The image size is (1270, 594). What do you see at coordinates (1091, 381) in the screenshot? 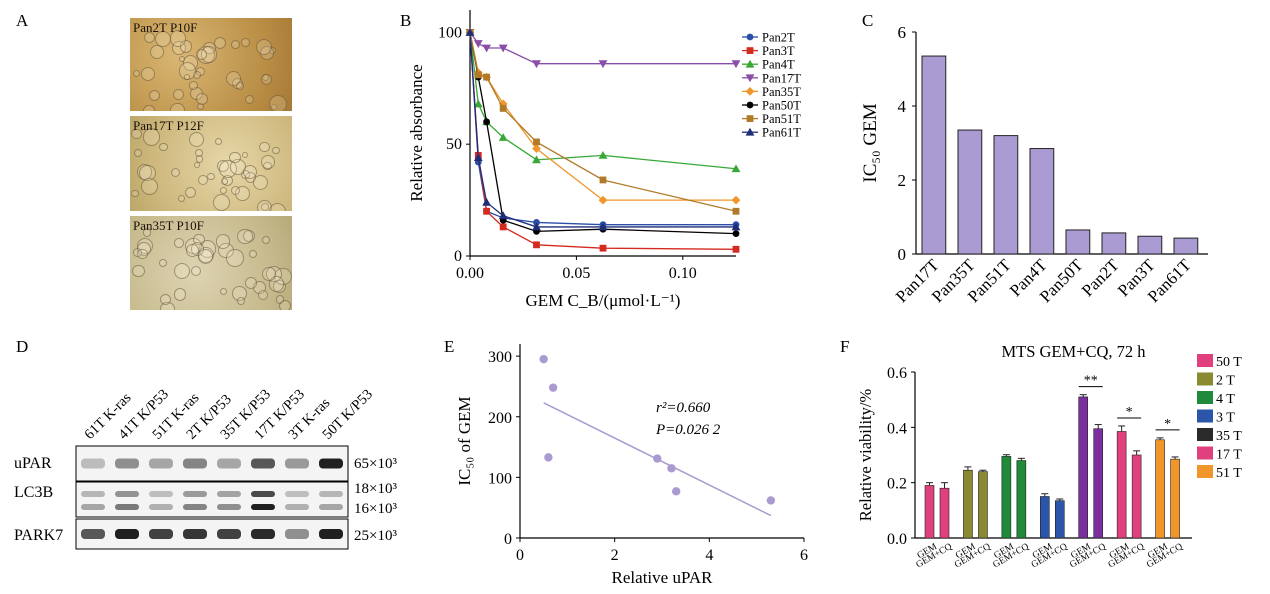
I see `significance-marker: **` at bounding box center [1091, 381].